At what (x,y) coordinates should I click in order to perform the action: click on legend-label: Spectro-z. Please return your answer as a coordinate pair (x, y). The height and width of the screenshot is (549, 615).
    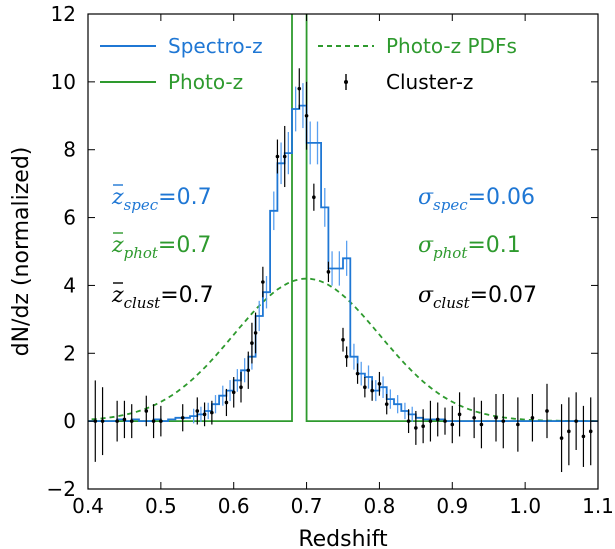
    Looking at the image, I should click on (215, 46).